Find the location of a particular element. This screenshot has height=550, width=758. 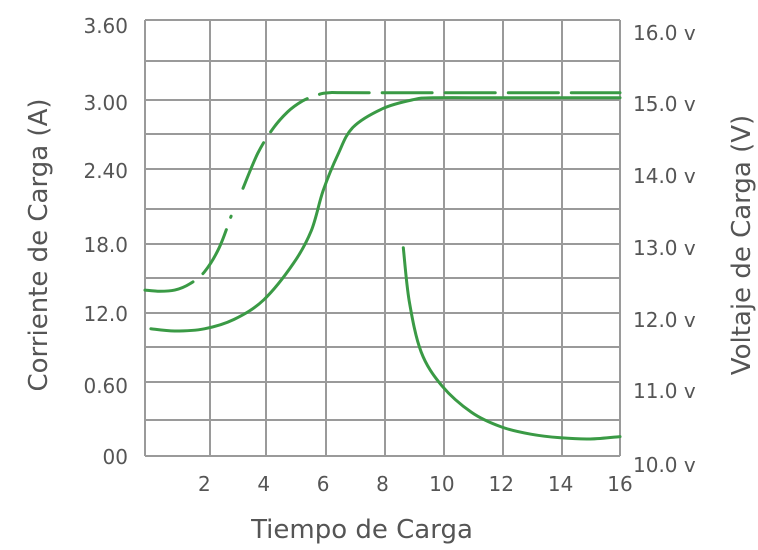

x-tick-label: 4 is located at coordinates (263, 484).